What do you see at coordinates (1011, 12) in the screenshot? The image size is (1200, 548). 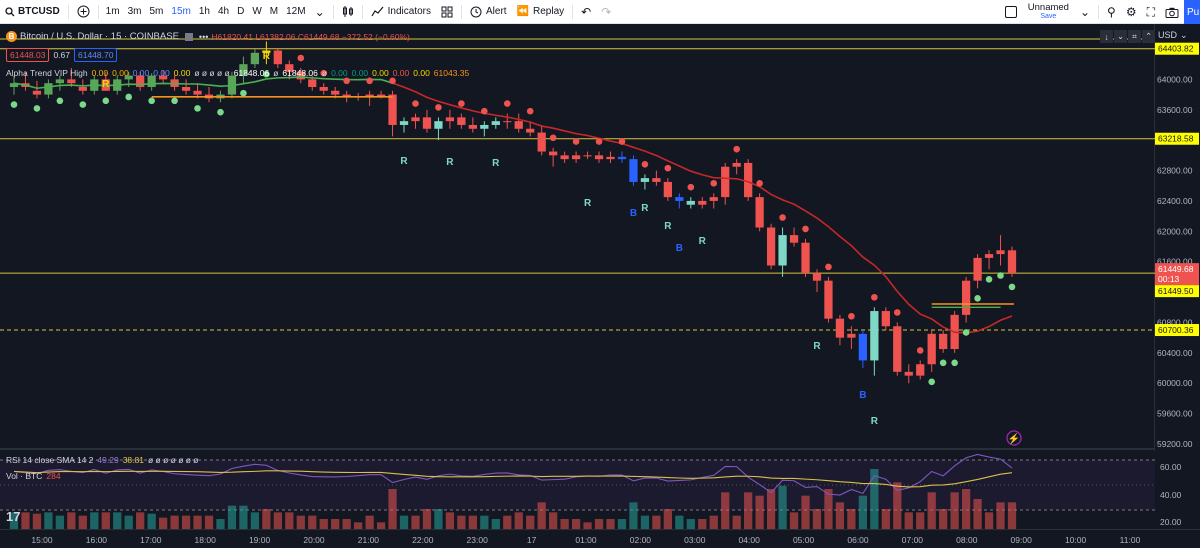 I see `layout-checkbox` at bounding box center [1011, 12].